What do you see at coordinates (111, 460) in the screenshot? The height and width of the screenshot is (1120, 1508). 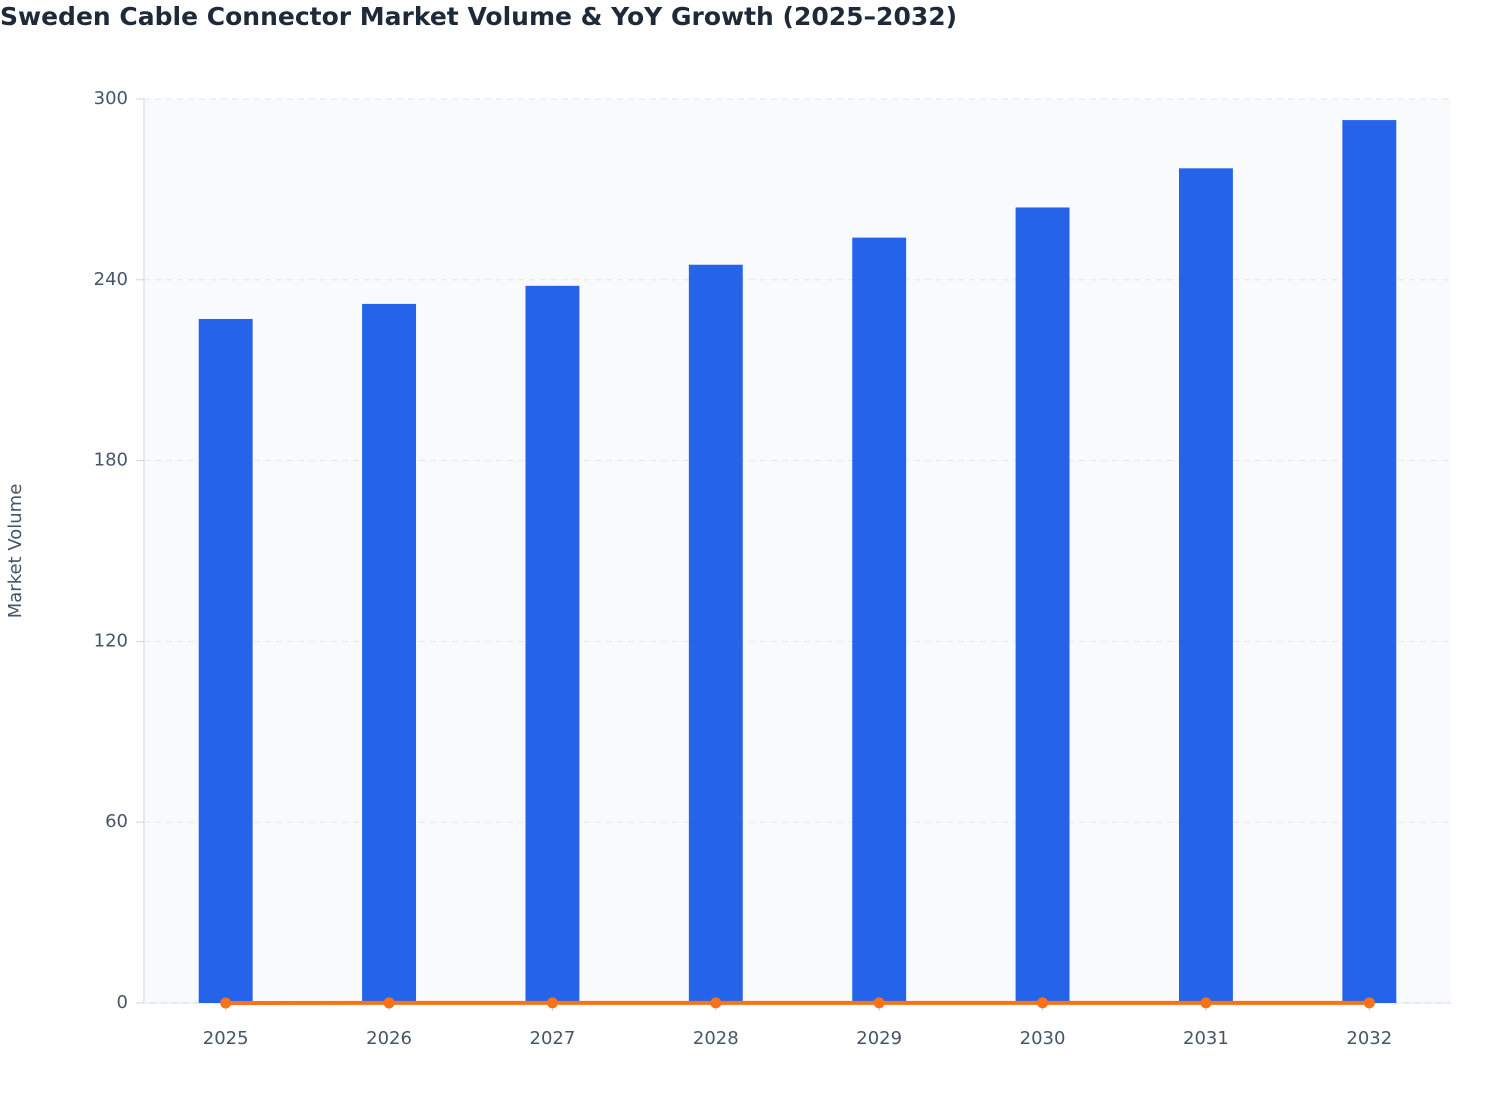 I see `y-tick-label: 180` at bounding box center [111, 460].